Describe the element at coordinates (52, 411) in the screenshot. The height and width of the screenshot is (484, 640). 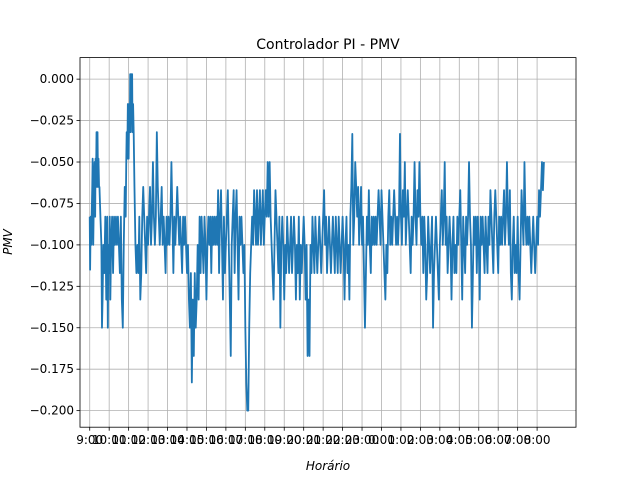
I see `y-tick-label: −0.200` at that location.